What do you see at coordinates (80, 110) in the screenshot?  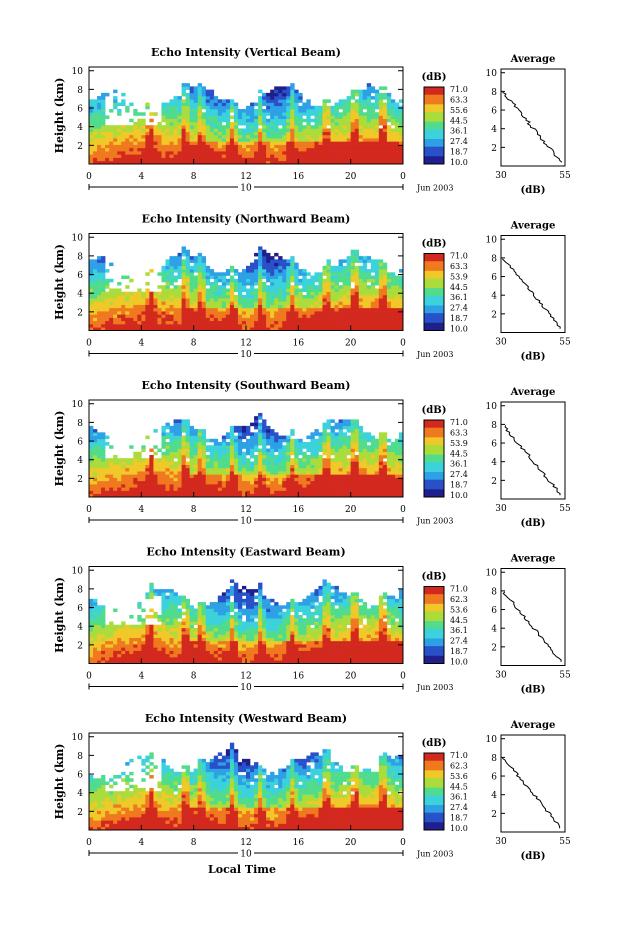 I see `y-tick-label: 6` at bounding box center [80, 110].